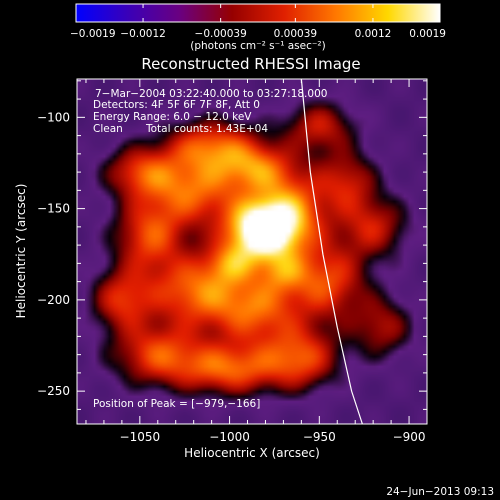  Describe the element at coordinates (257, 46) in the screenshot. I see `colorbar-unit: (photons cm⁻² s⁻¹ asec⁻²)` at that location.